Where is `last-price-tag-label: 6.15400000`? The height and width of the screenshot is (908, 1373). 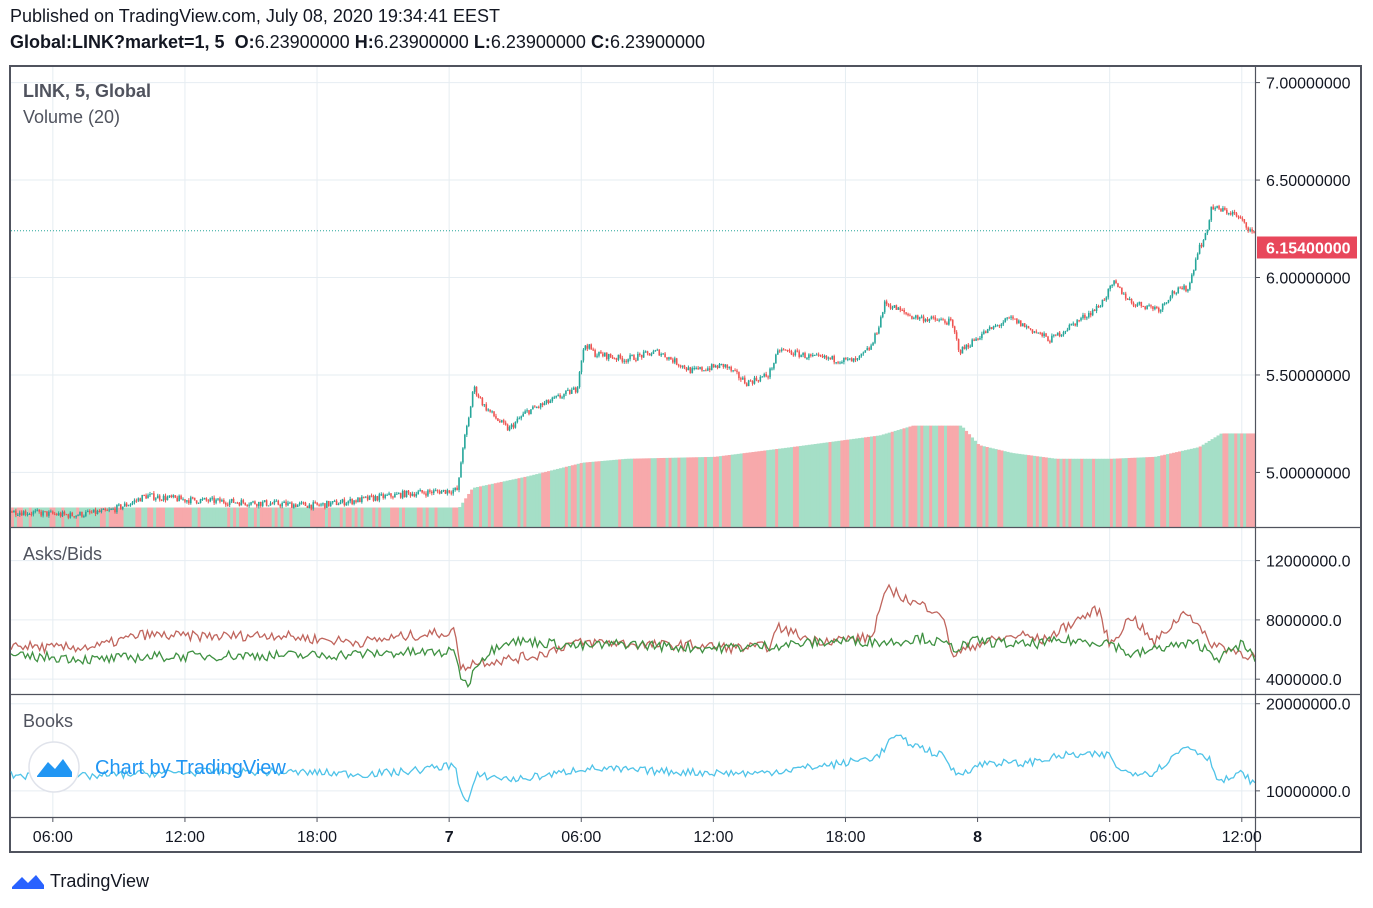
last-price-tag-label: 6.15400000 is located at coordinates (1308, 248).